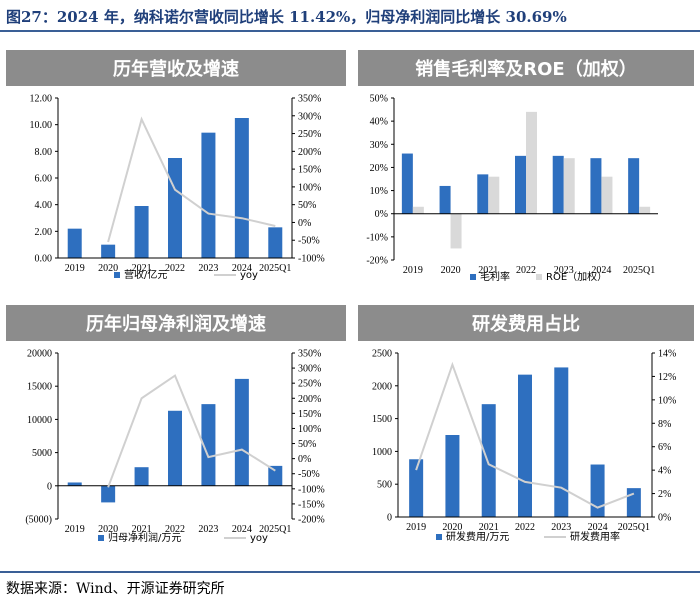 This screenshot has height=605, width=700. I want to click on right-tick-label: 150%, so click(309, 170).